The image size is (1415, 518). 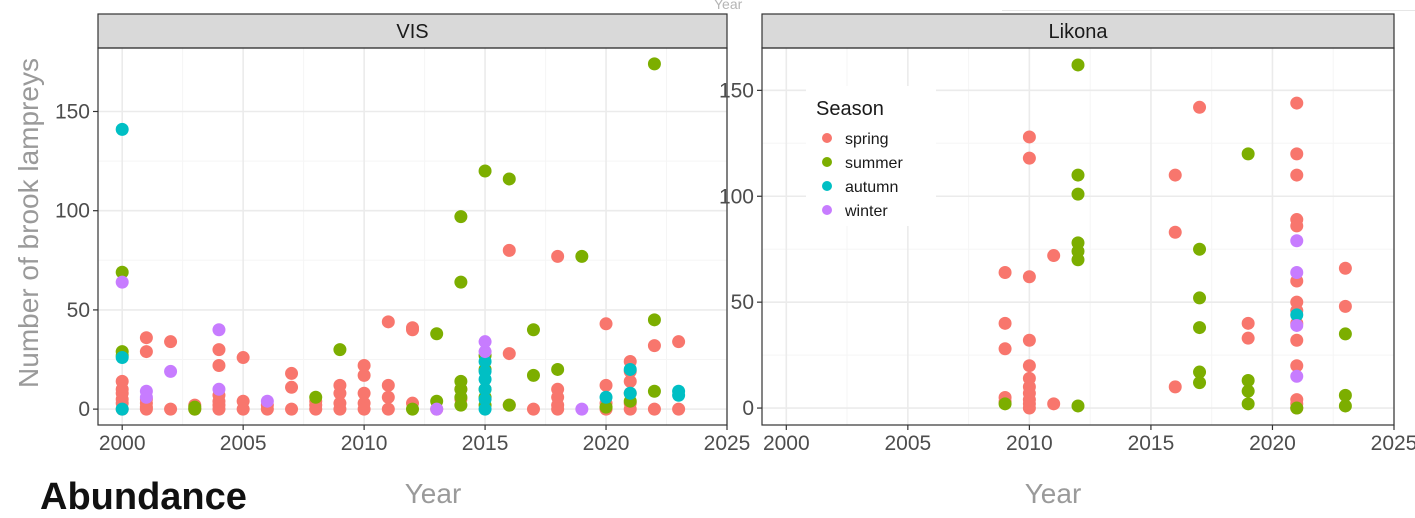 I want to click on cropped-top-box-right, so click(x=1208, y=5).